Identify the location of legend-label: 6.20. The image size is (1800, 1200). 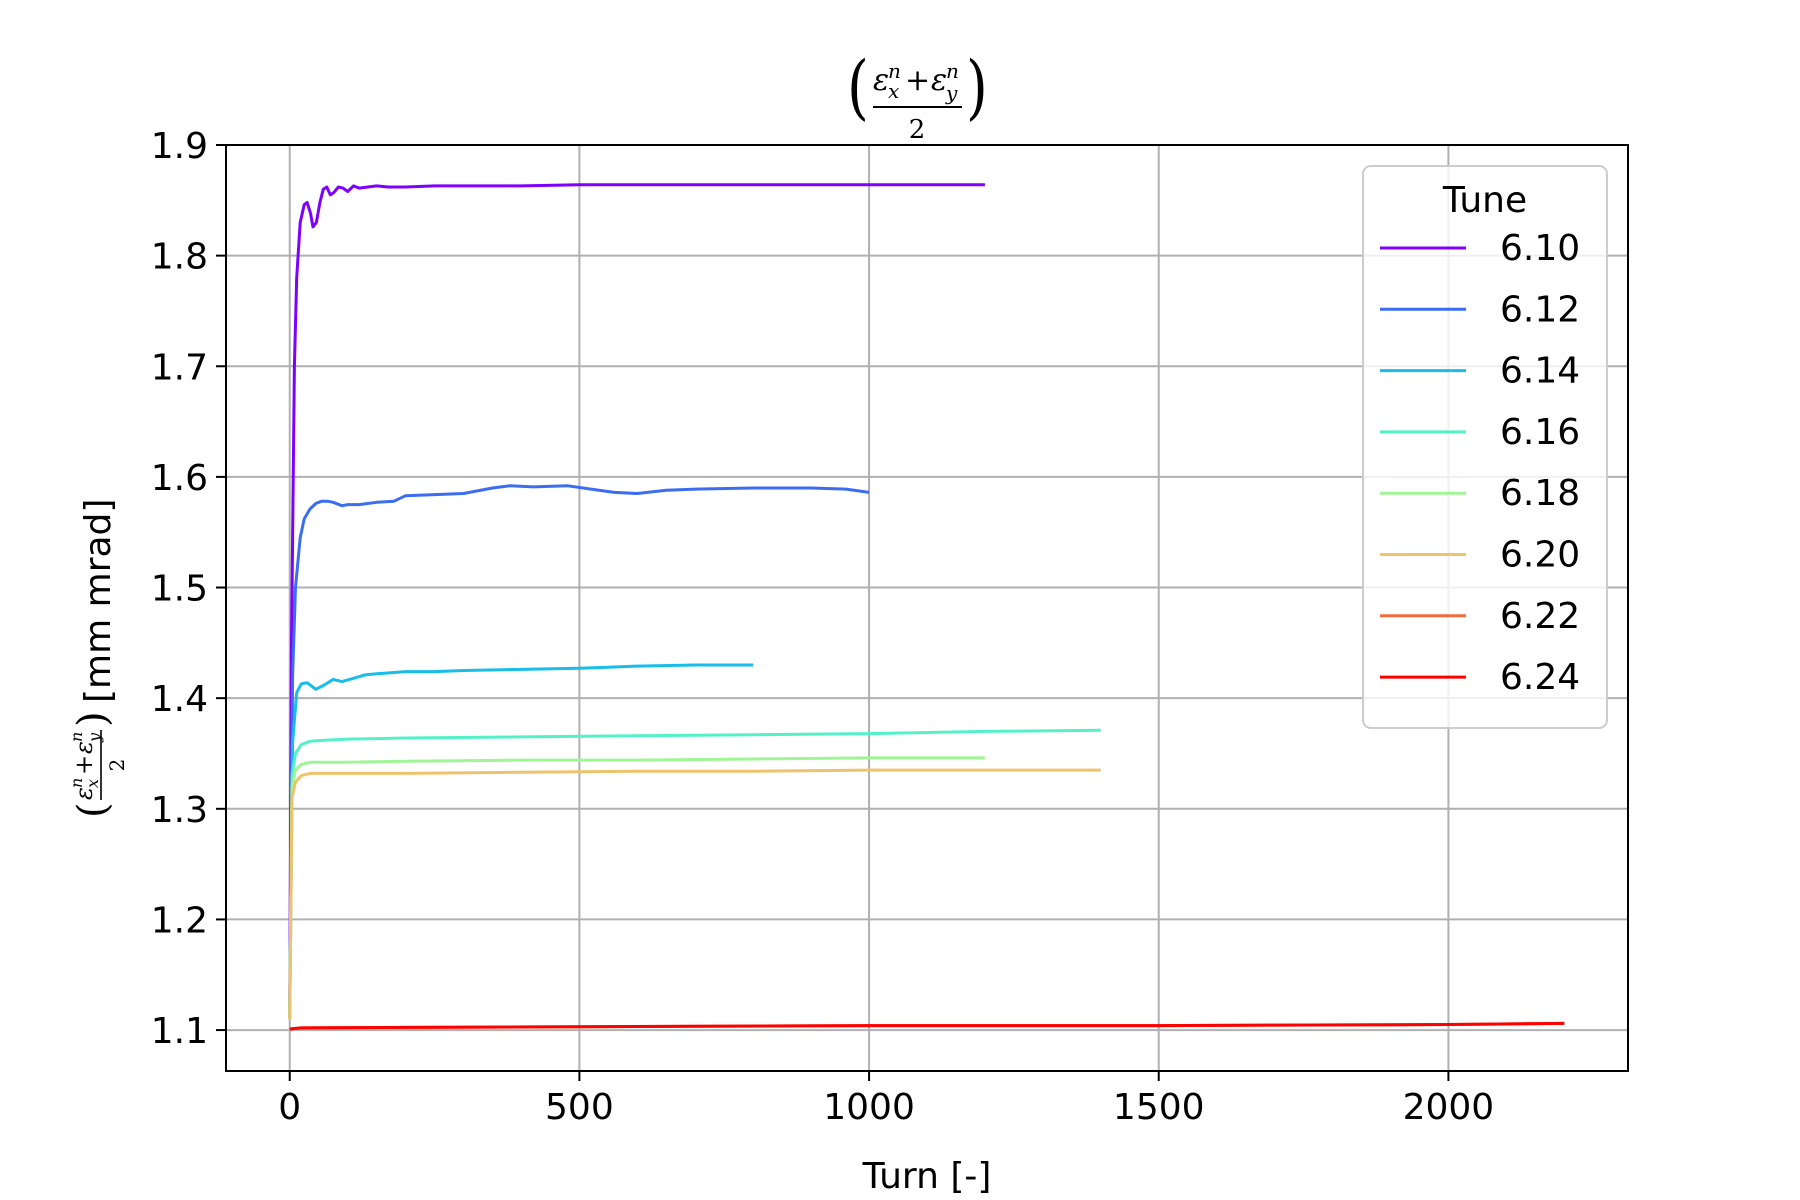
(1540, 555).